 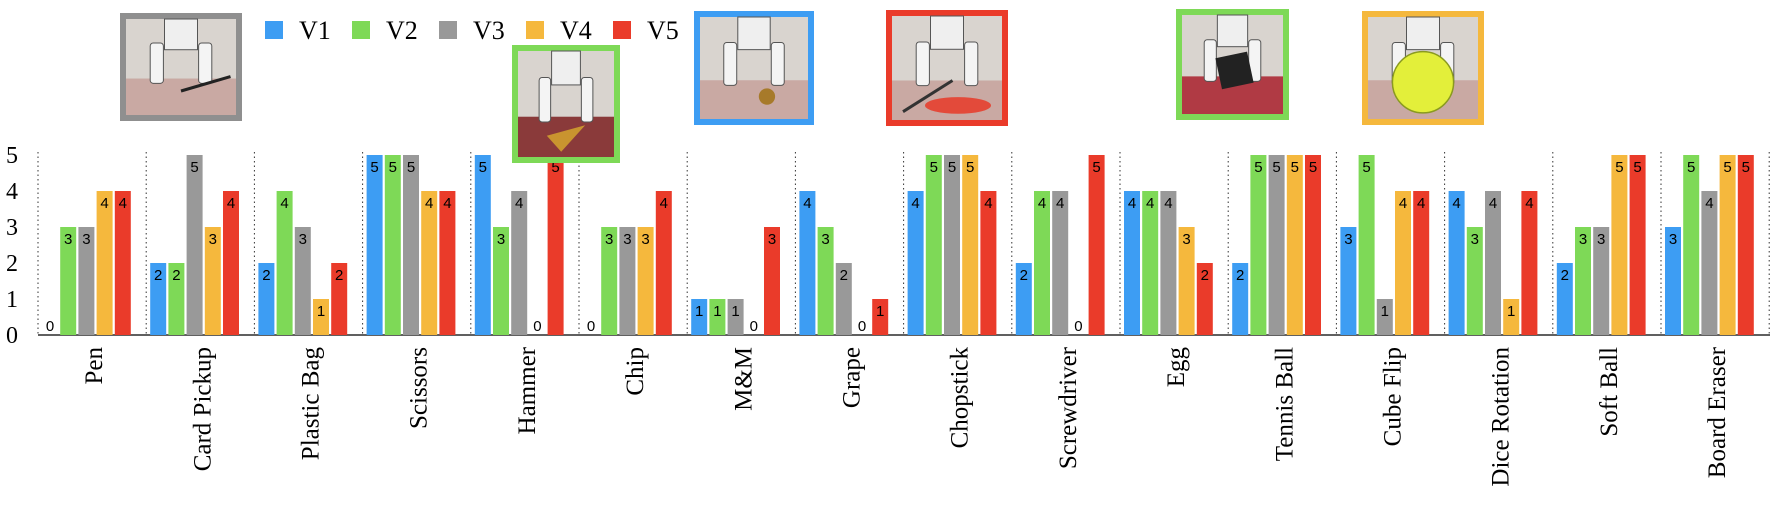 I want to click on value-label-chip-v1: 0, so click(x=591, y=326).